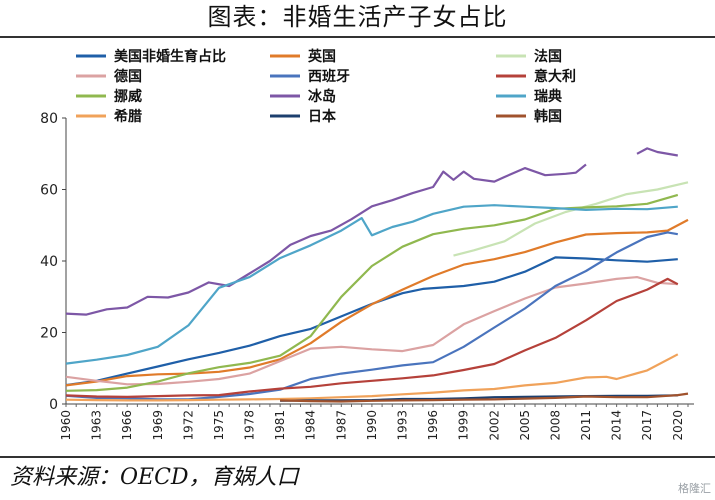 The image size is (715, 500). I want to click on source-note: 资料来源：OECD，育娲人口, so click(154, 477).